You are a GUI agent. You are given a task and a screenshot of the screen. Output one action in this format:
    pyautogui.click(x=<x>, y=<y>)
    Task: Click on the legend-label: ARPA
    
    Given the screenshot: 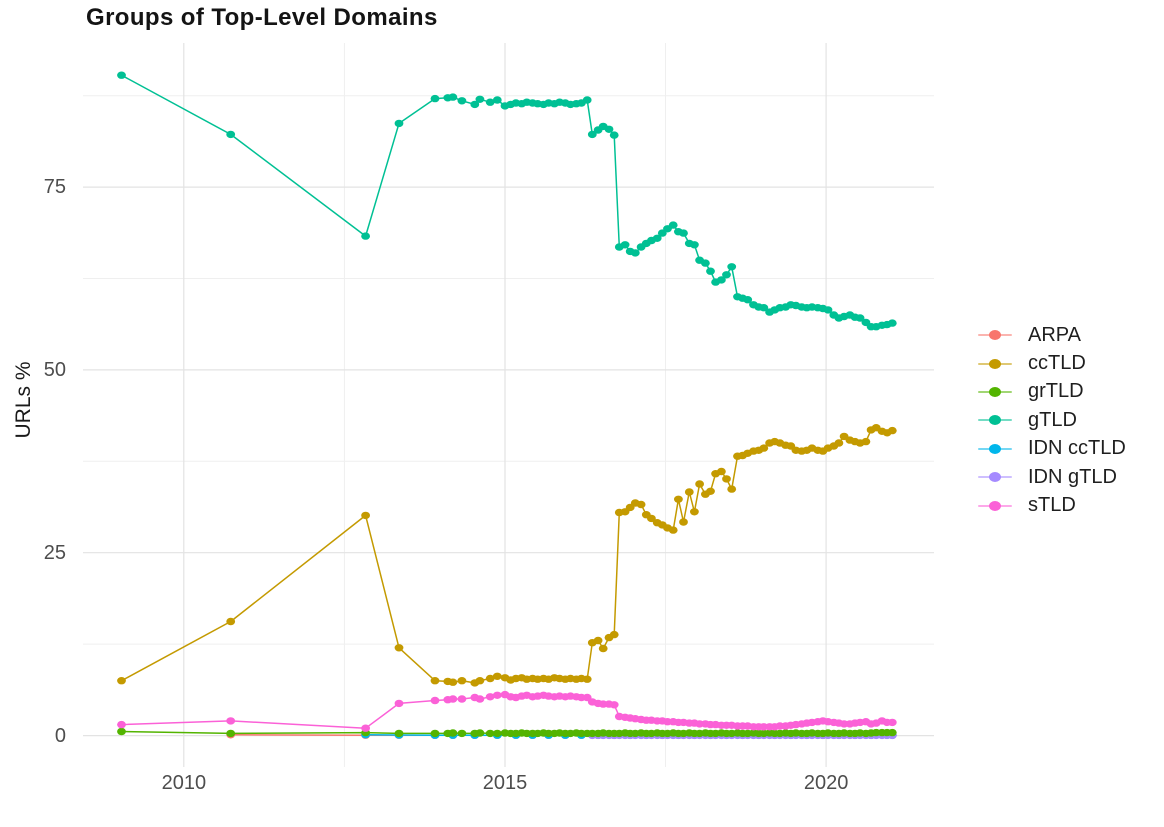 What is the action you would take?
    pyautogui.click(x=1054, y=334)
    